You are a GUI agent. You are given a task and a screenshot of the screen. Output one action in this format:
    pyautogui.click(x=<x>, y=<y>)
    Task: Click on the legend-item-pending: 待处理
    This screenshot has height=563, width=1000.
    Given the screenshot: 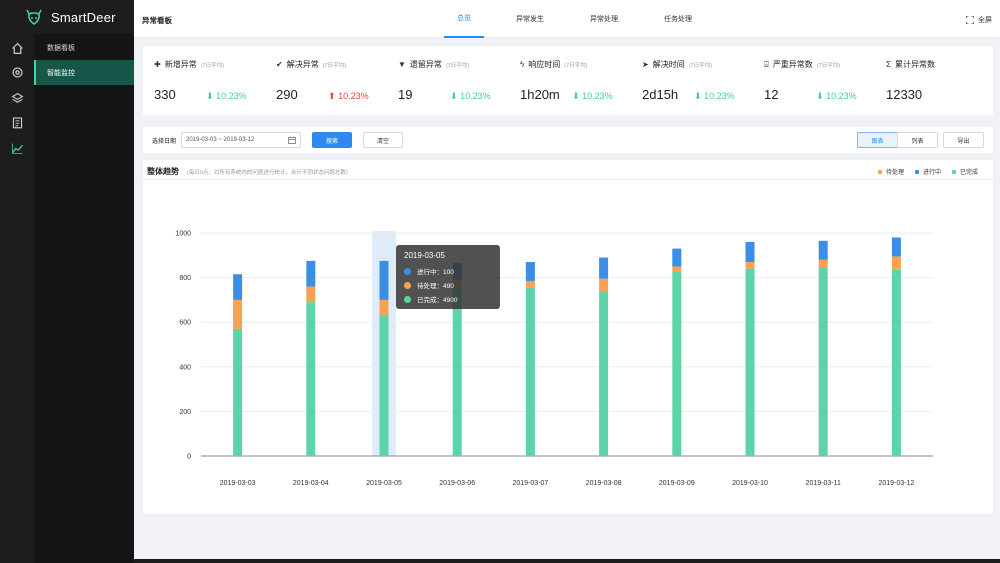 What is the action you would take?
    pyautogui.click(x=891, y=171)
    